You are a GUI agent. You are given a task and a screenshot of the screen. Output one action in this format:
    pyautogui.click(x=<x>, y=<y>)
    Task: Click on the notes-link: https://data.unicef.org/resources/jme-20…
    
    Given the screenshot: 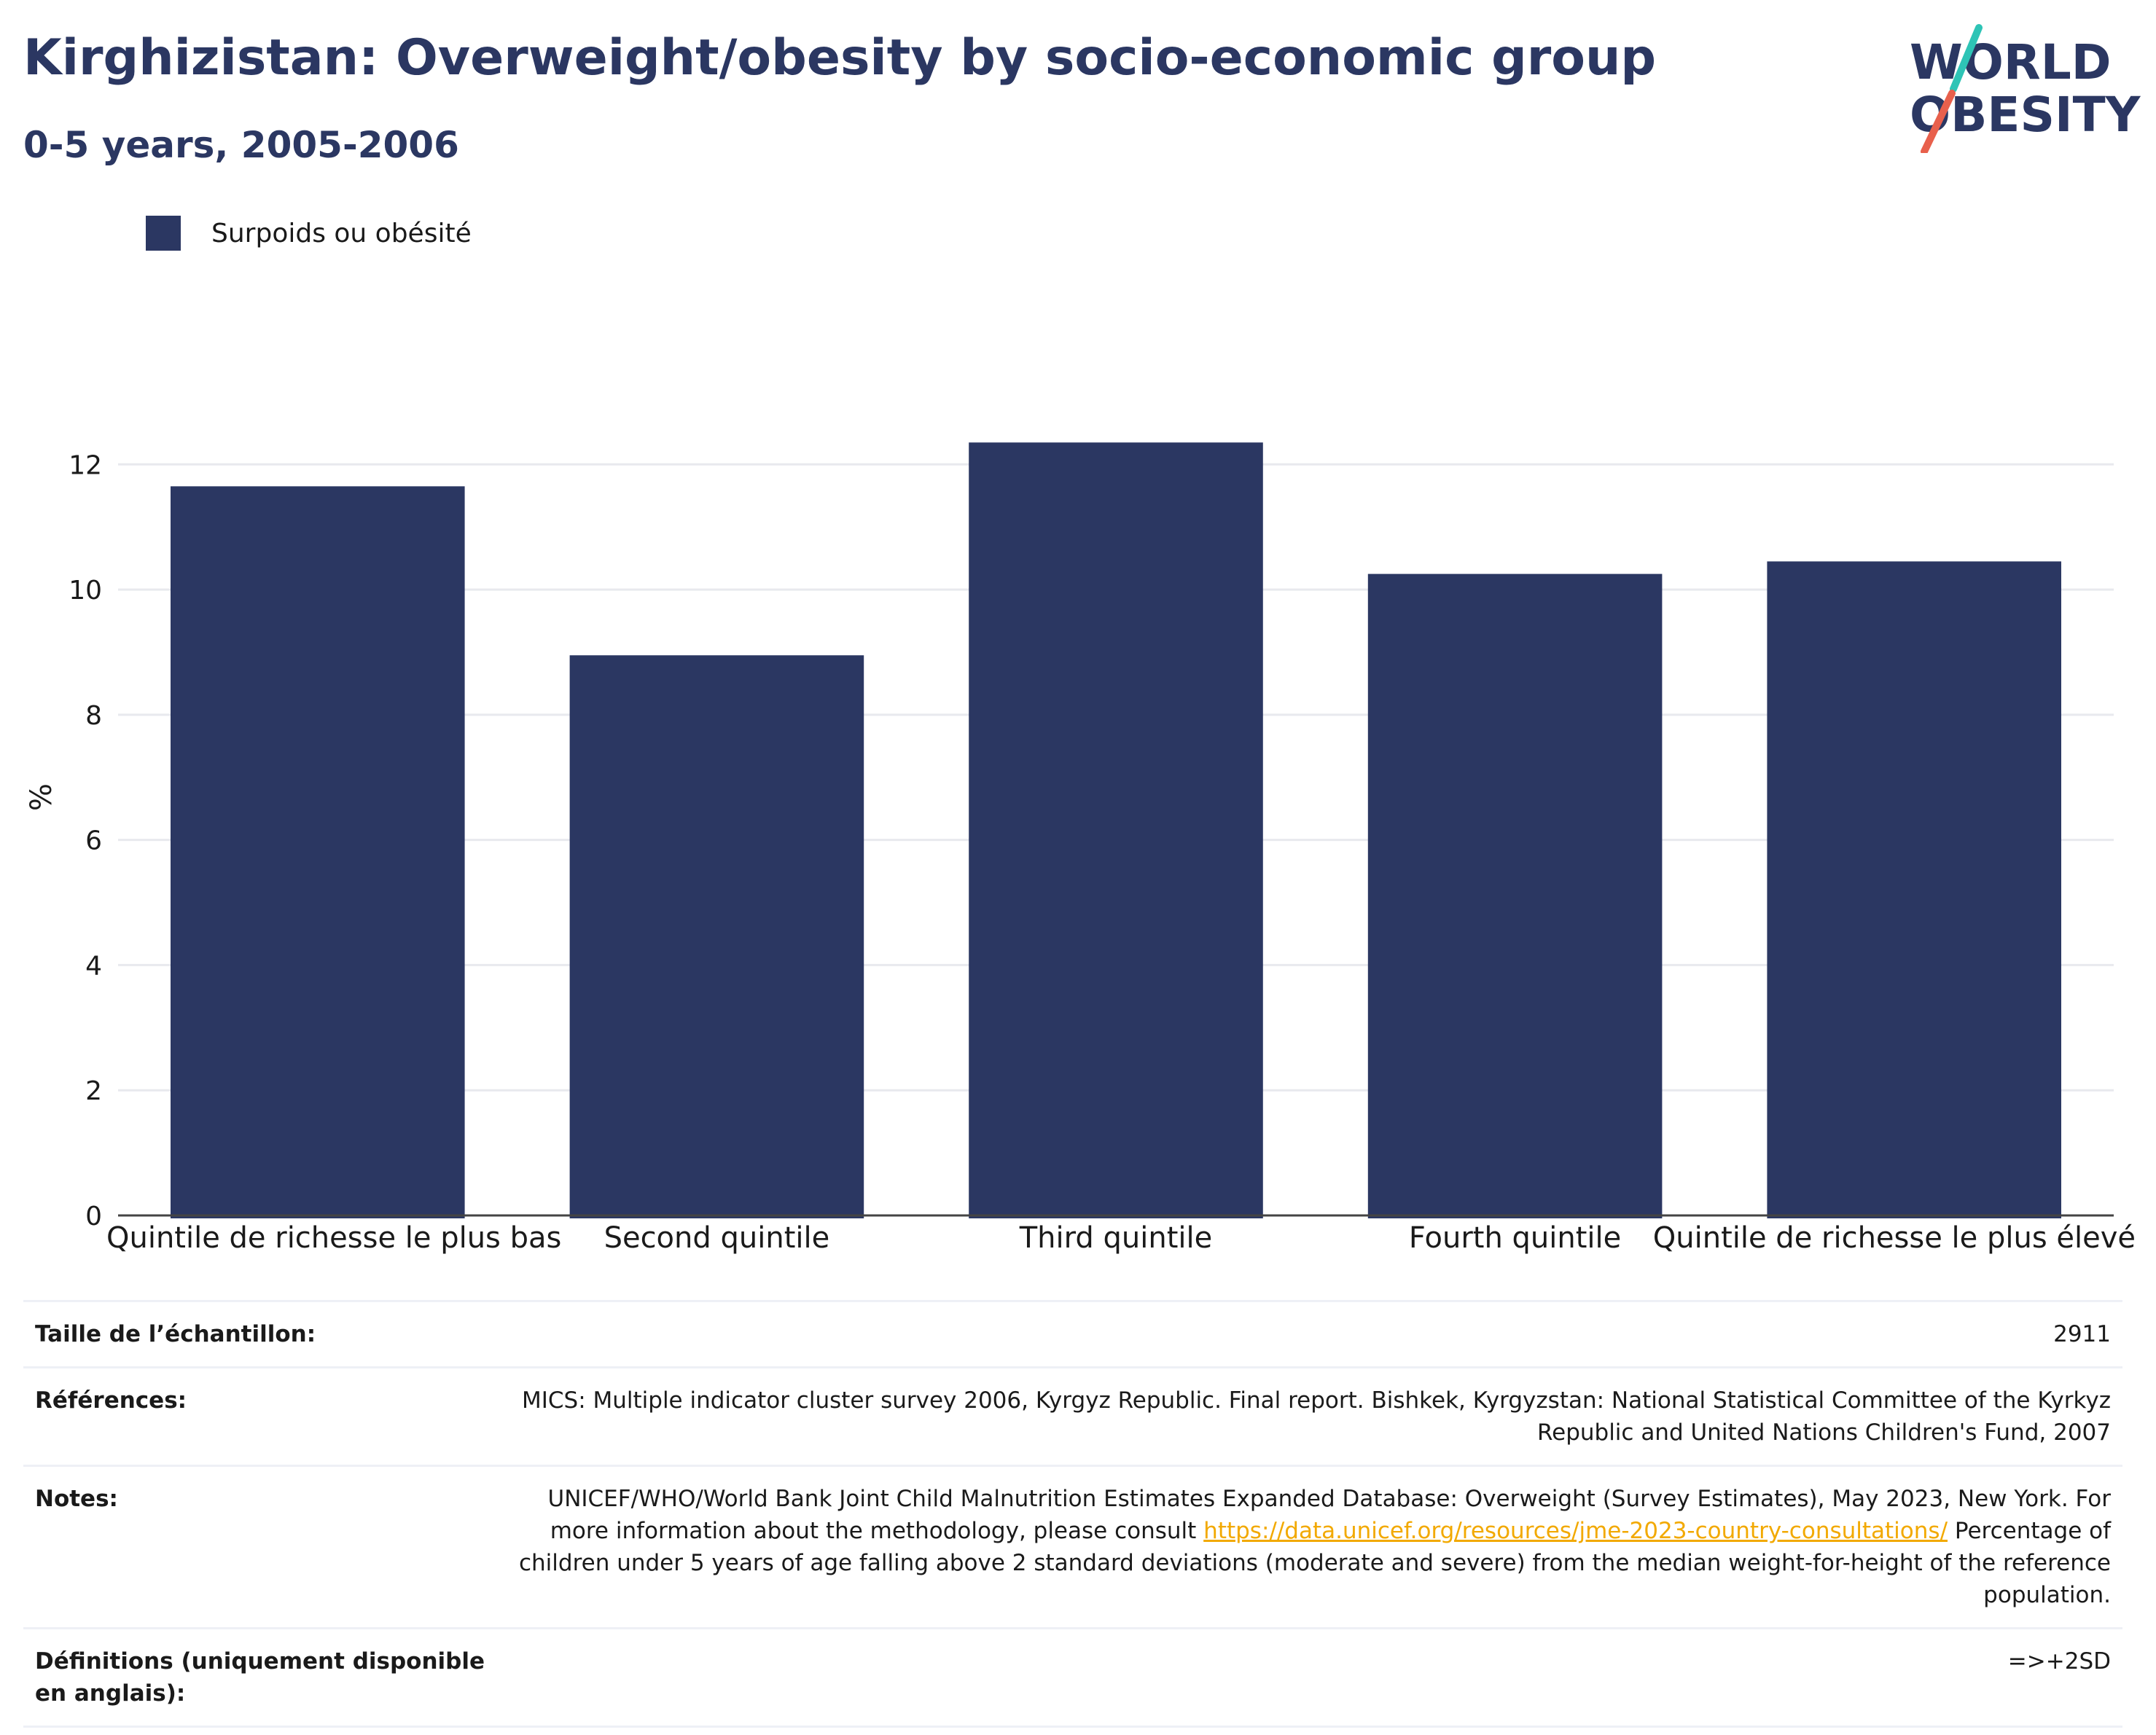 What is the action you would take?
    pyautogui.click(x=1575, y=1531)
    